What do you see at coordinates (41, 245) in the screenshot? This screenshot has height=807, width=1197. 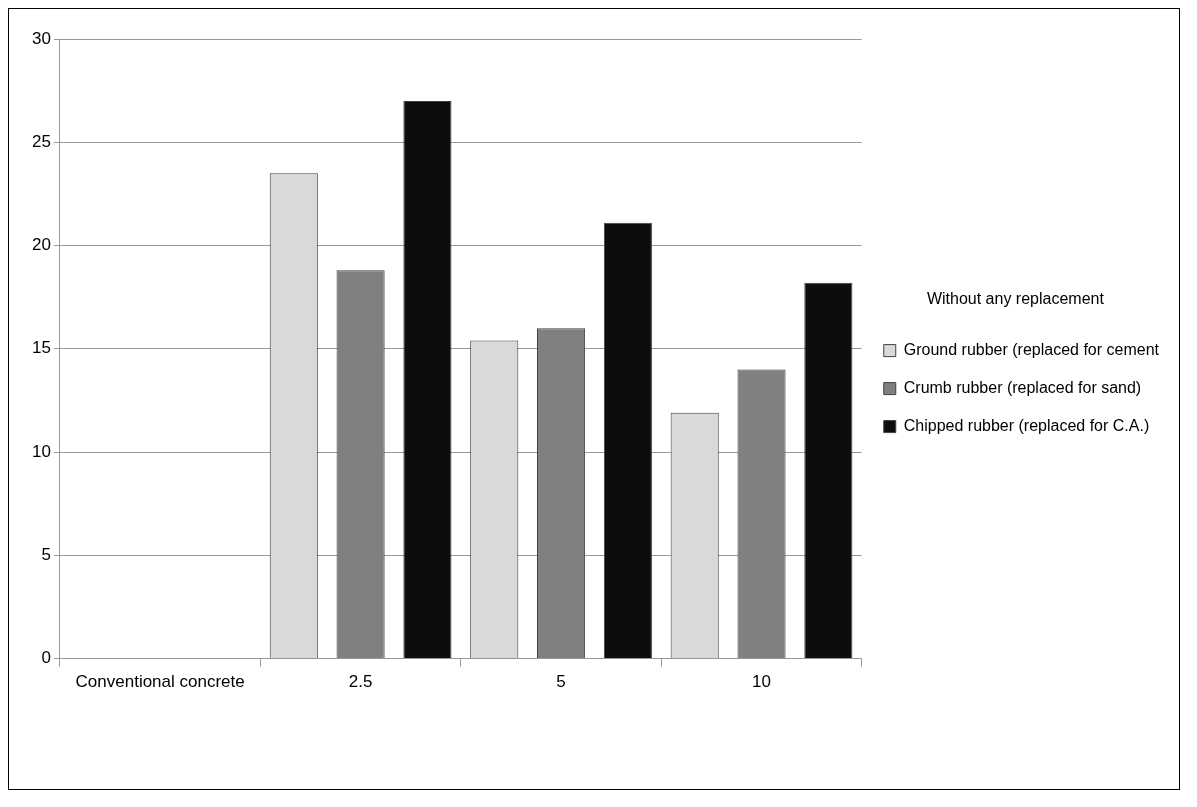 I see `y-tick-label: 20` at bounding box center [41, 245].